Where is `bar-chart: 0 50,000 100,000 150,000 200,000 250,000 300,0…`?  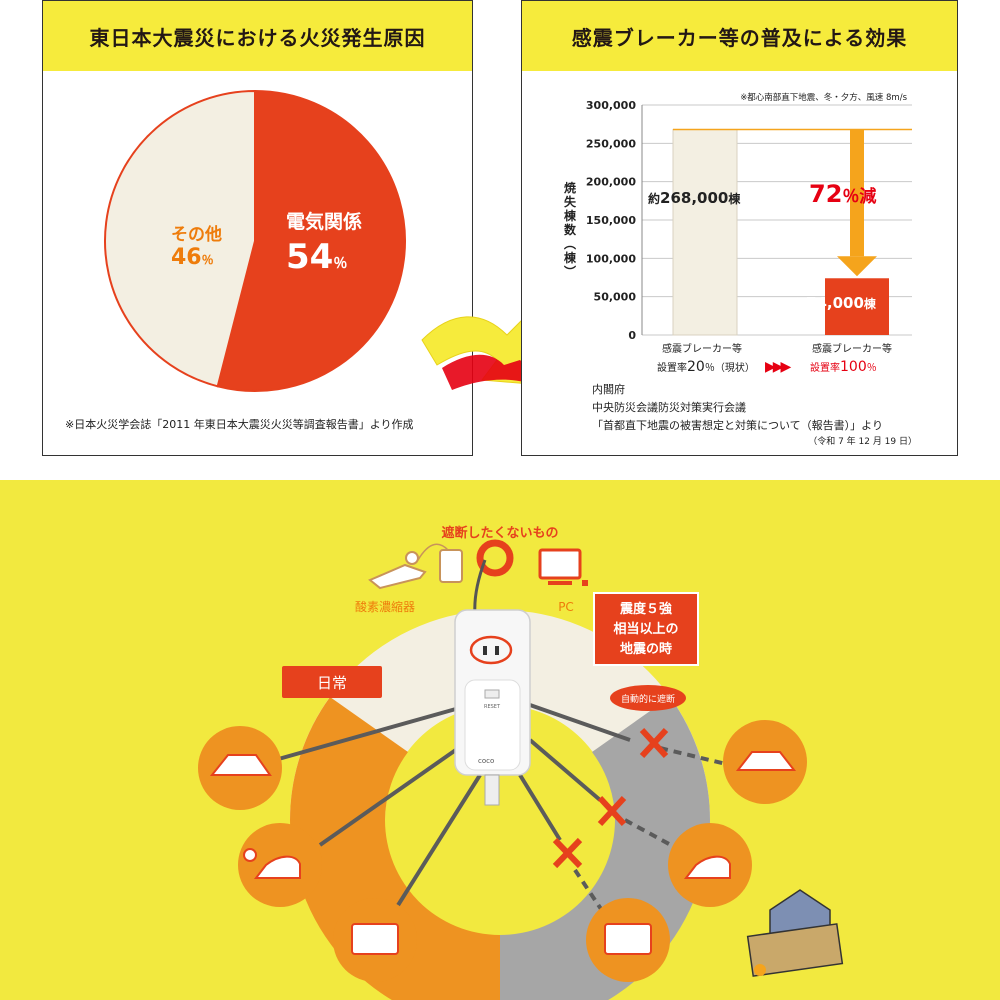 bar-chart: 0 50,000 100,000 150,000 200,000 250,000 300,0… is located at coordinates (749, 220).